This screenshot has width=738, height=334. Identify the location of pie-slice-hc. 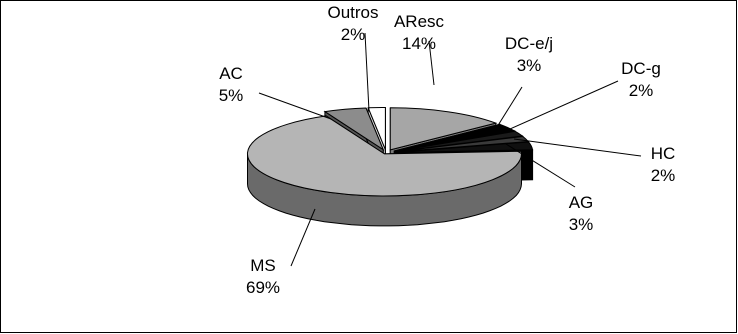
(462, 144).